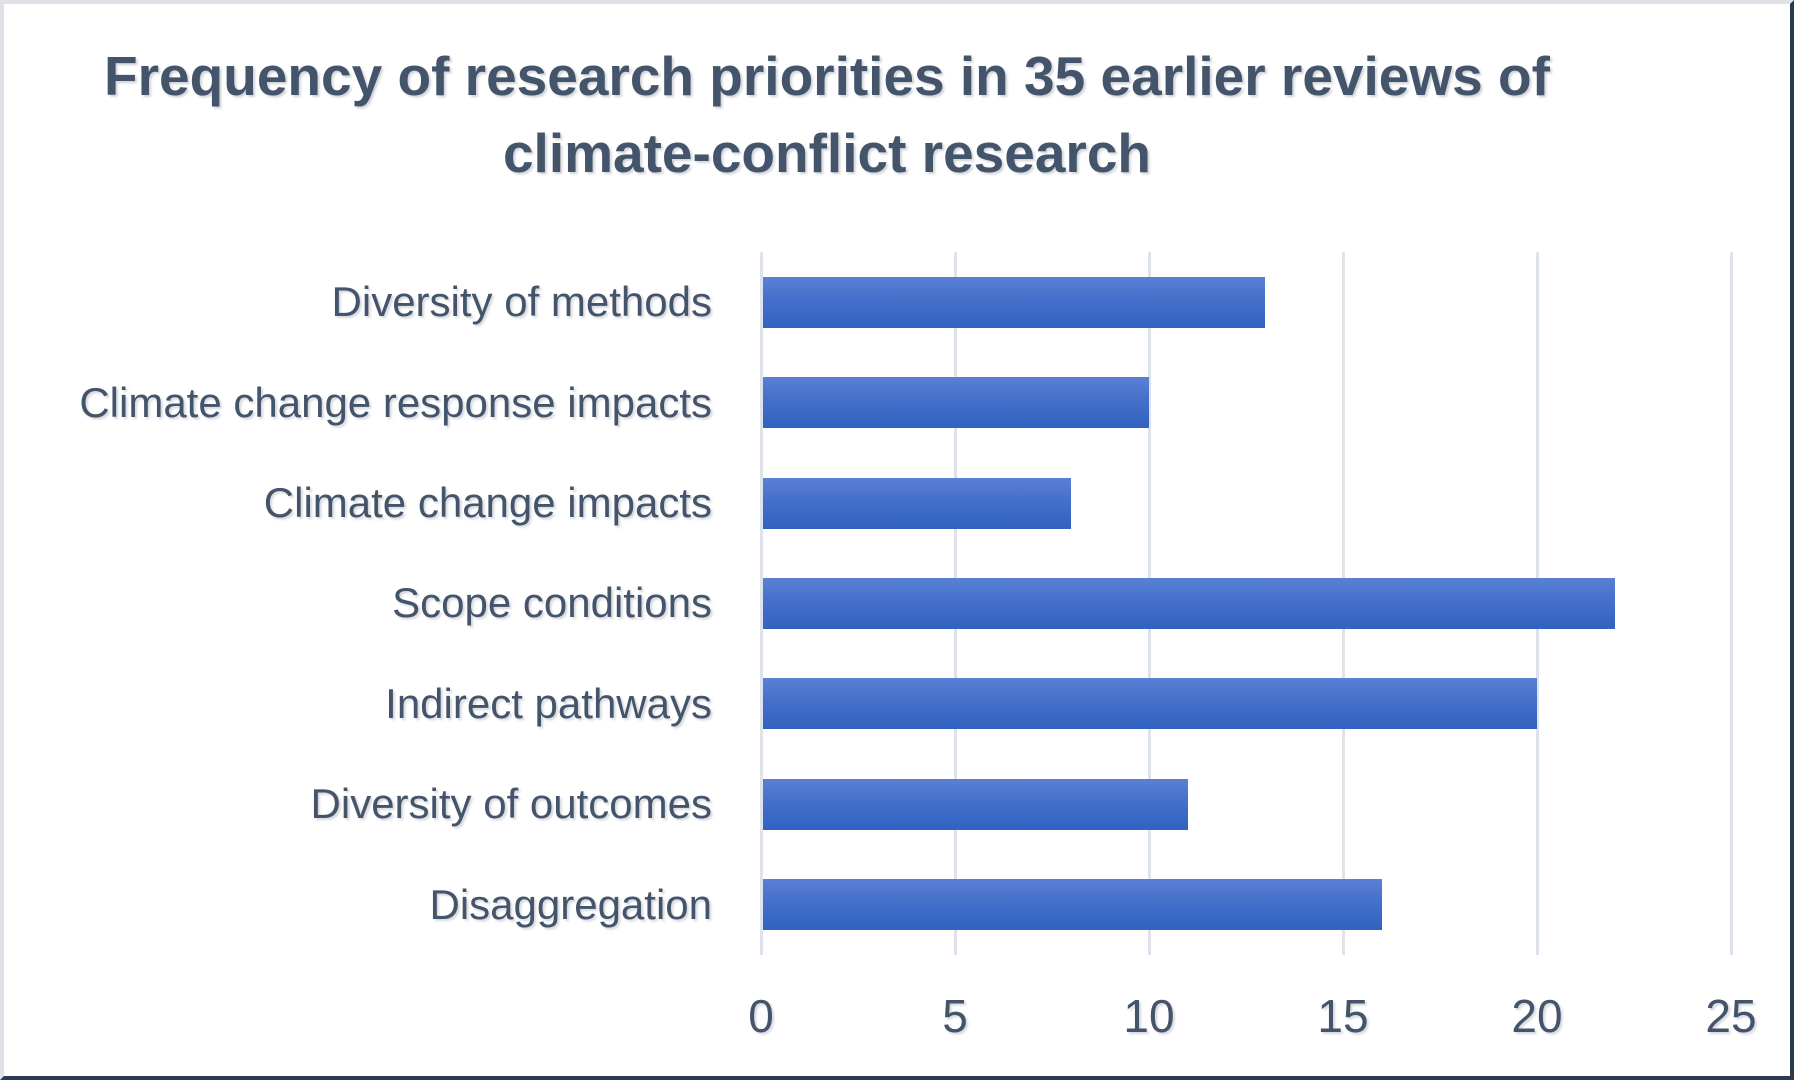 The width and height of the screenshot is (1794, 1080). I want to click on x-axis-tick-label: 5, so click(955, 1016).